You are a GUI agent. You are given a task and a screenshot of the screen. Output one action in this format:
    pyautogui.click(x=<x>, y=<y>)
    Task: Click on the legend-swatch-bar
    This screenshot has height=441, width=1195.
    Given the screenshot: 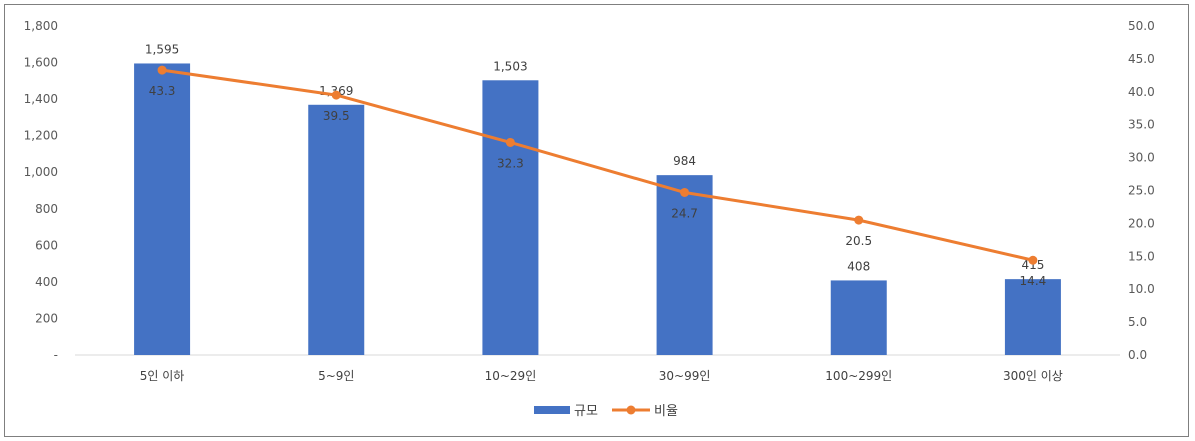 What is the action you would take?
    pyautogui.click(x=552, y=410)
    